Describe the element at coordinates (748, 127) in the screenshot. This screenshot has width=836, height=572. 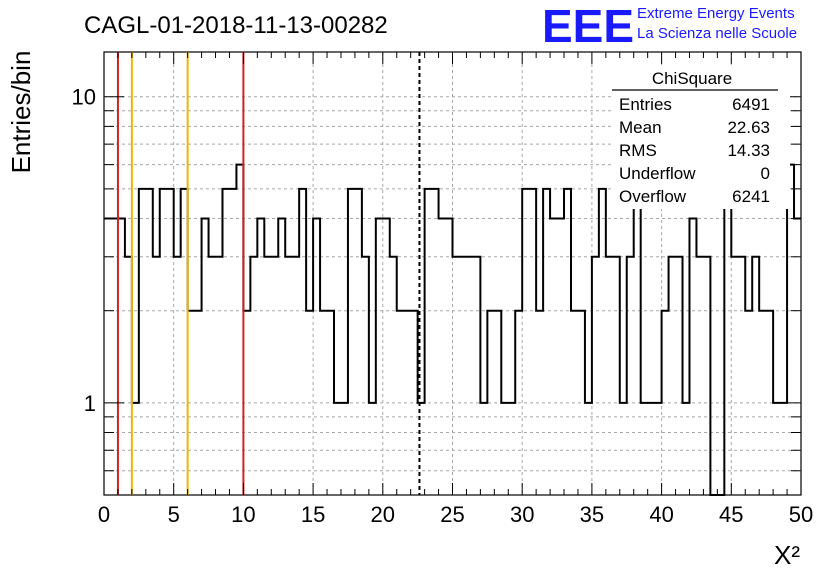
I see `stats-value: 22.63` at that location.